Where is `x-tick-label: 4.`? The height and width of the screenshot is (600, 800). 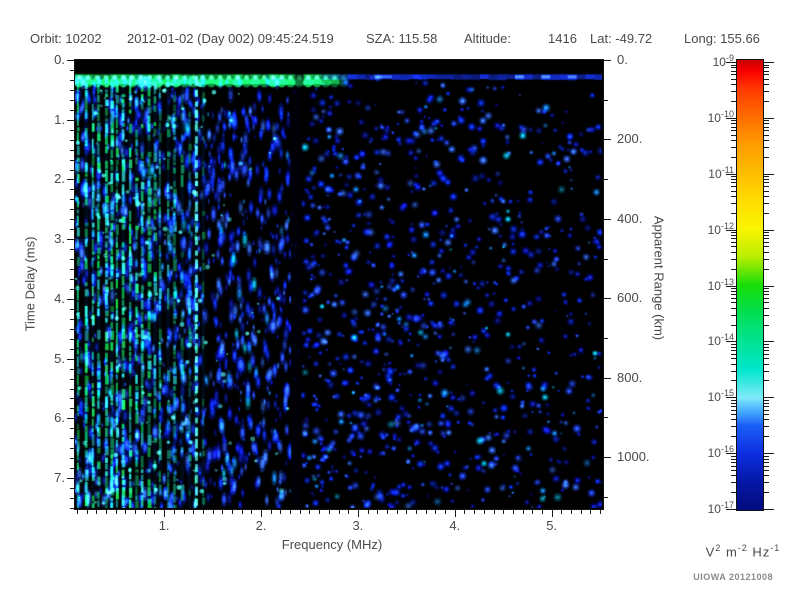 x-tick-label: 4. is located at coordinates (455, 525).